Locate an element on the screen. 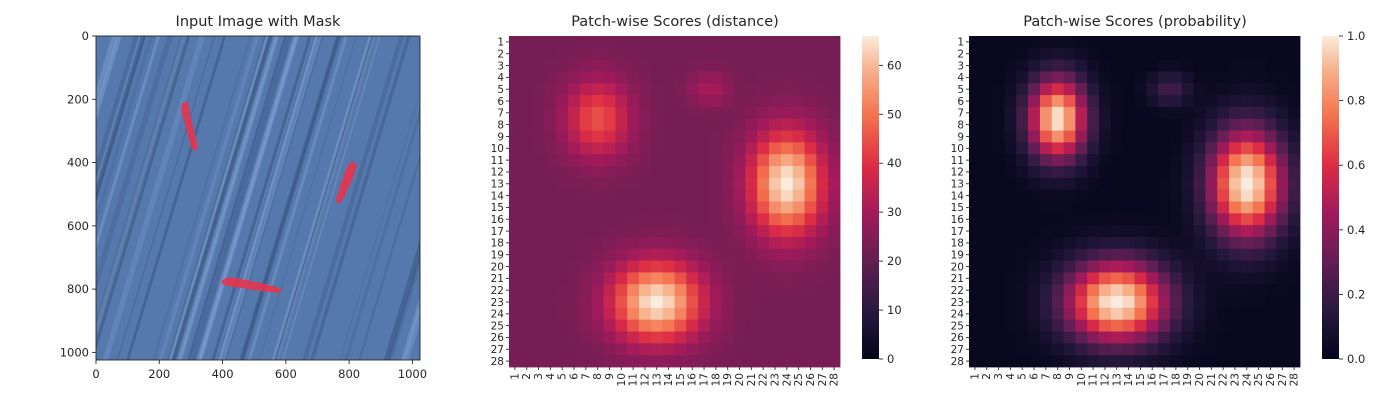 The image size is (1400, 400). x-tick-label: 20 is located at coordinates (740, 379).